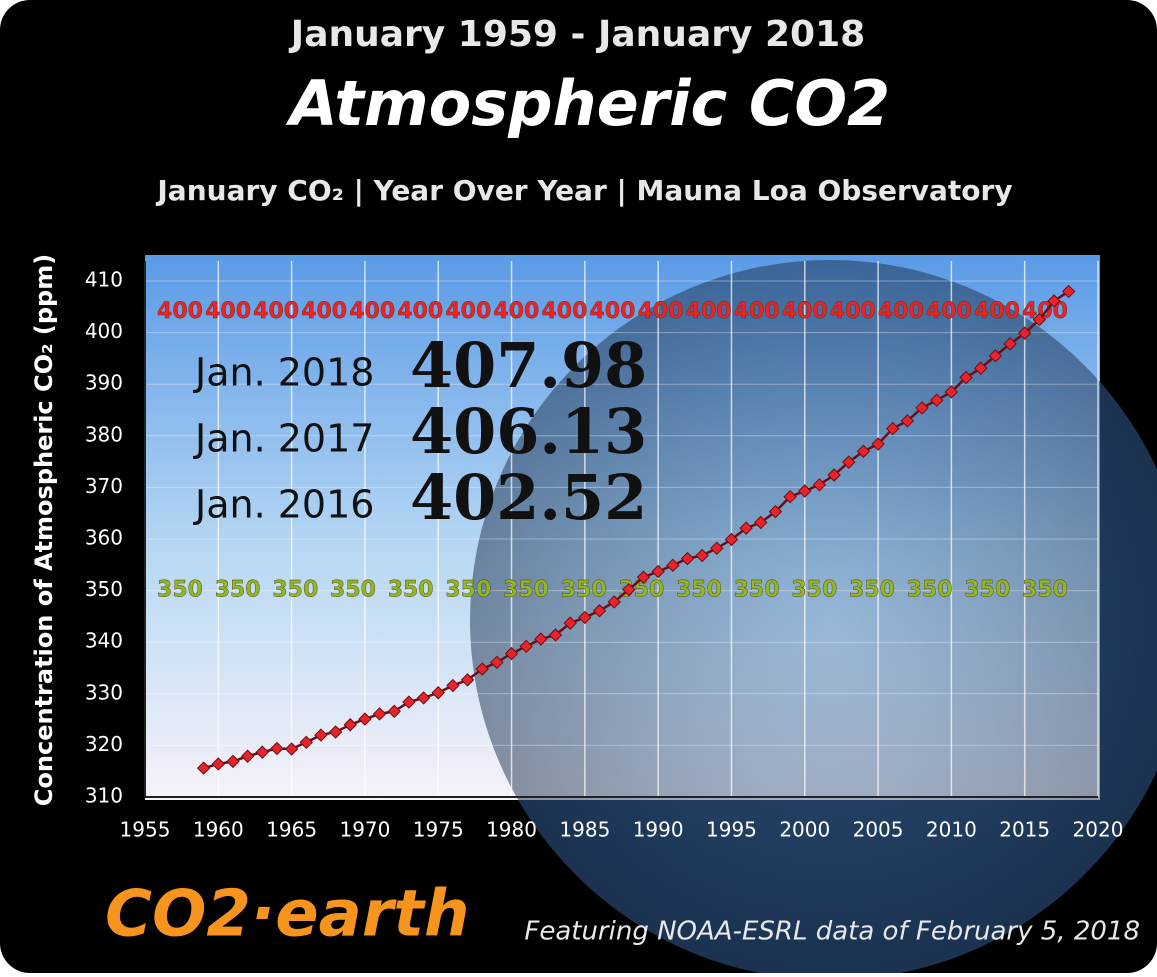  Describe the element at coordinates (104, 486) in the screenshot. I see `y-tick-label: 370` at that location.